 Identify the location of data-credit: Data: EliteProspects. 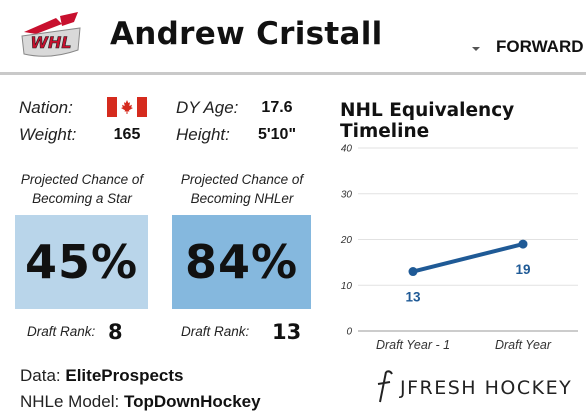
(101, 376).